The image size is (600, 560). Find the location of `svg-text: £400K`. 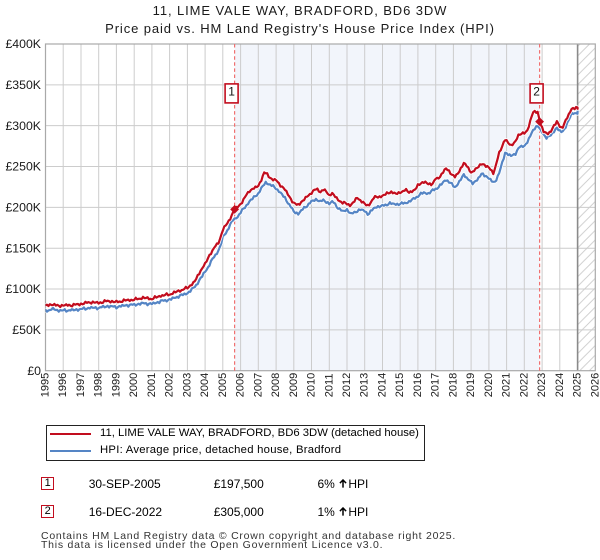

svg-text: £400K is located at coordinates (23, 44).